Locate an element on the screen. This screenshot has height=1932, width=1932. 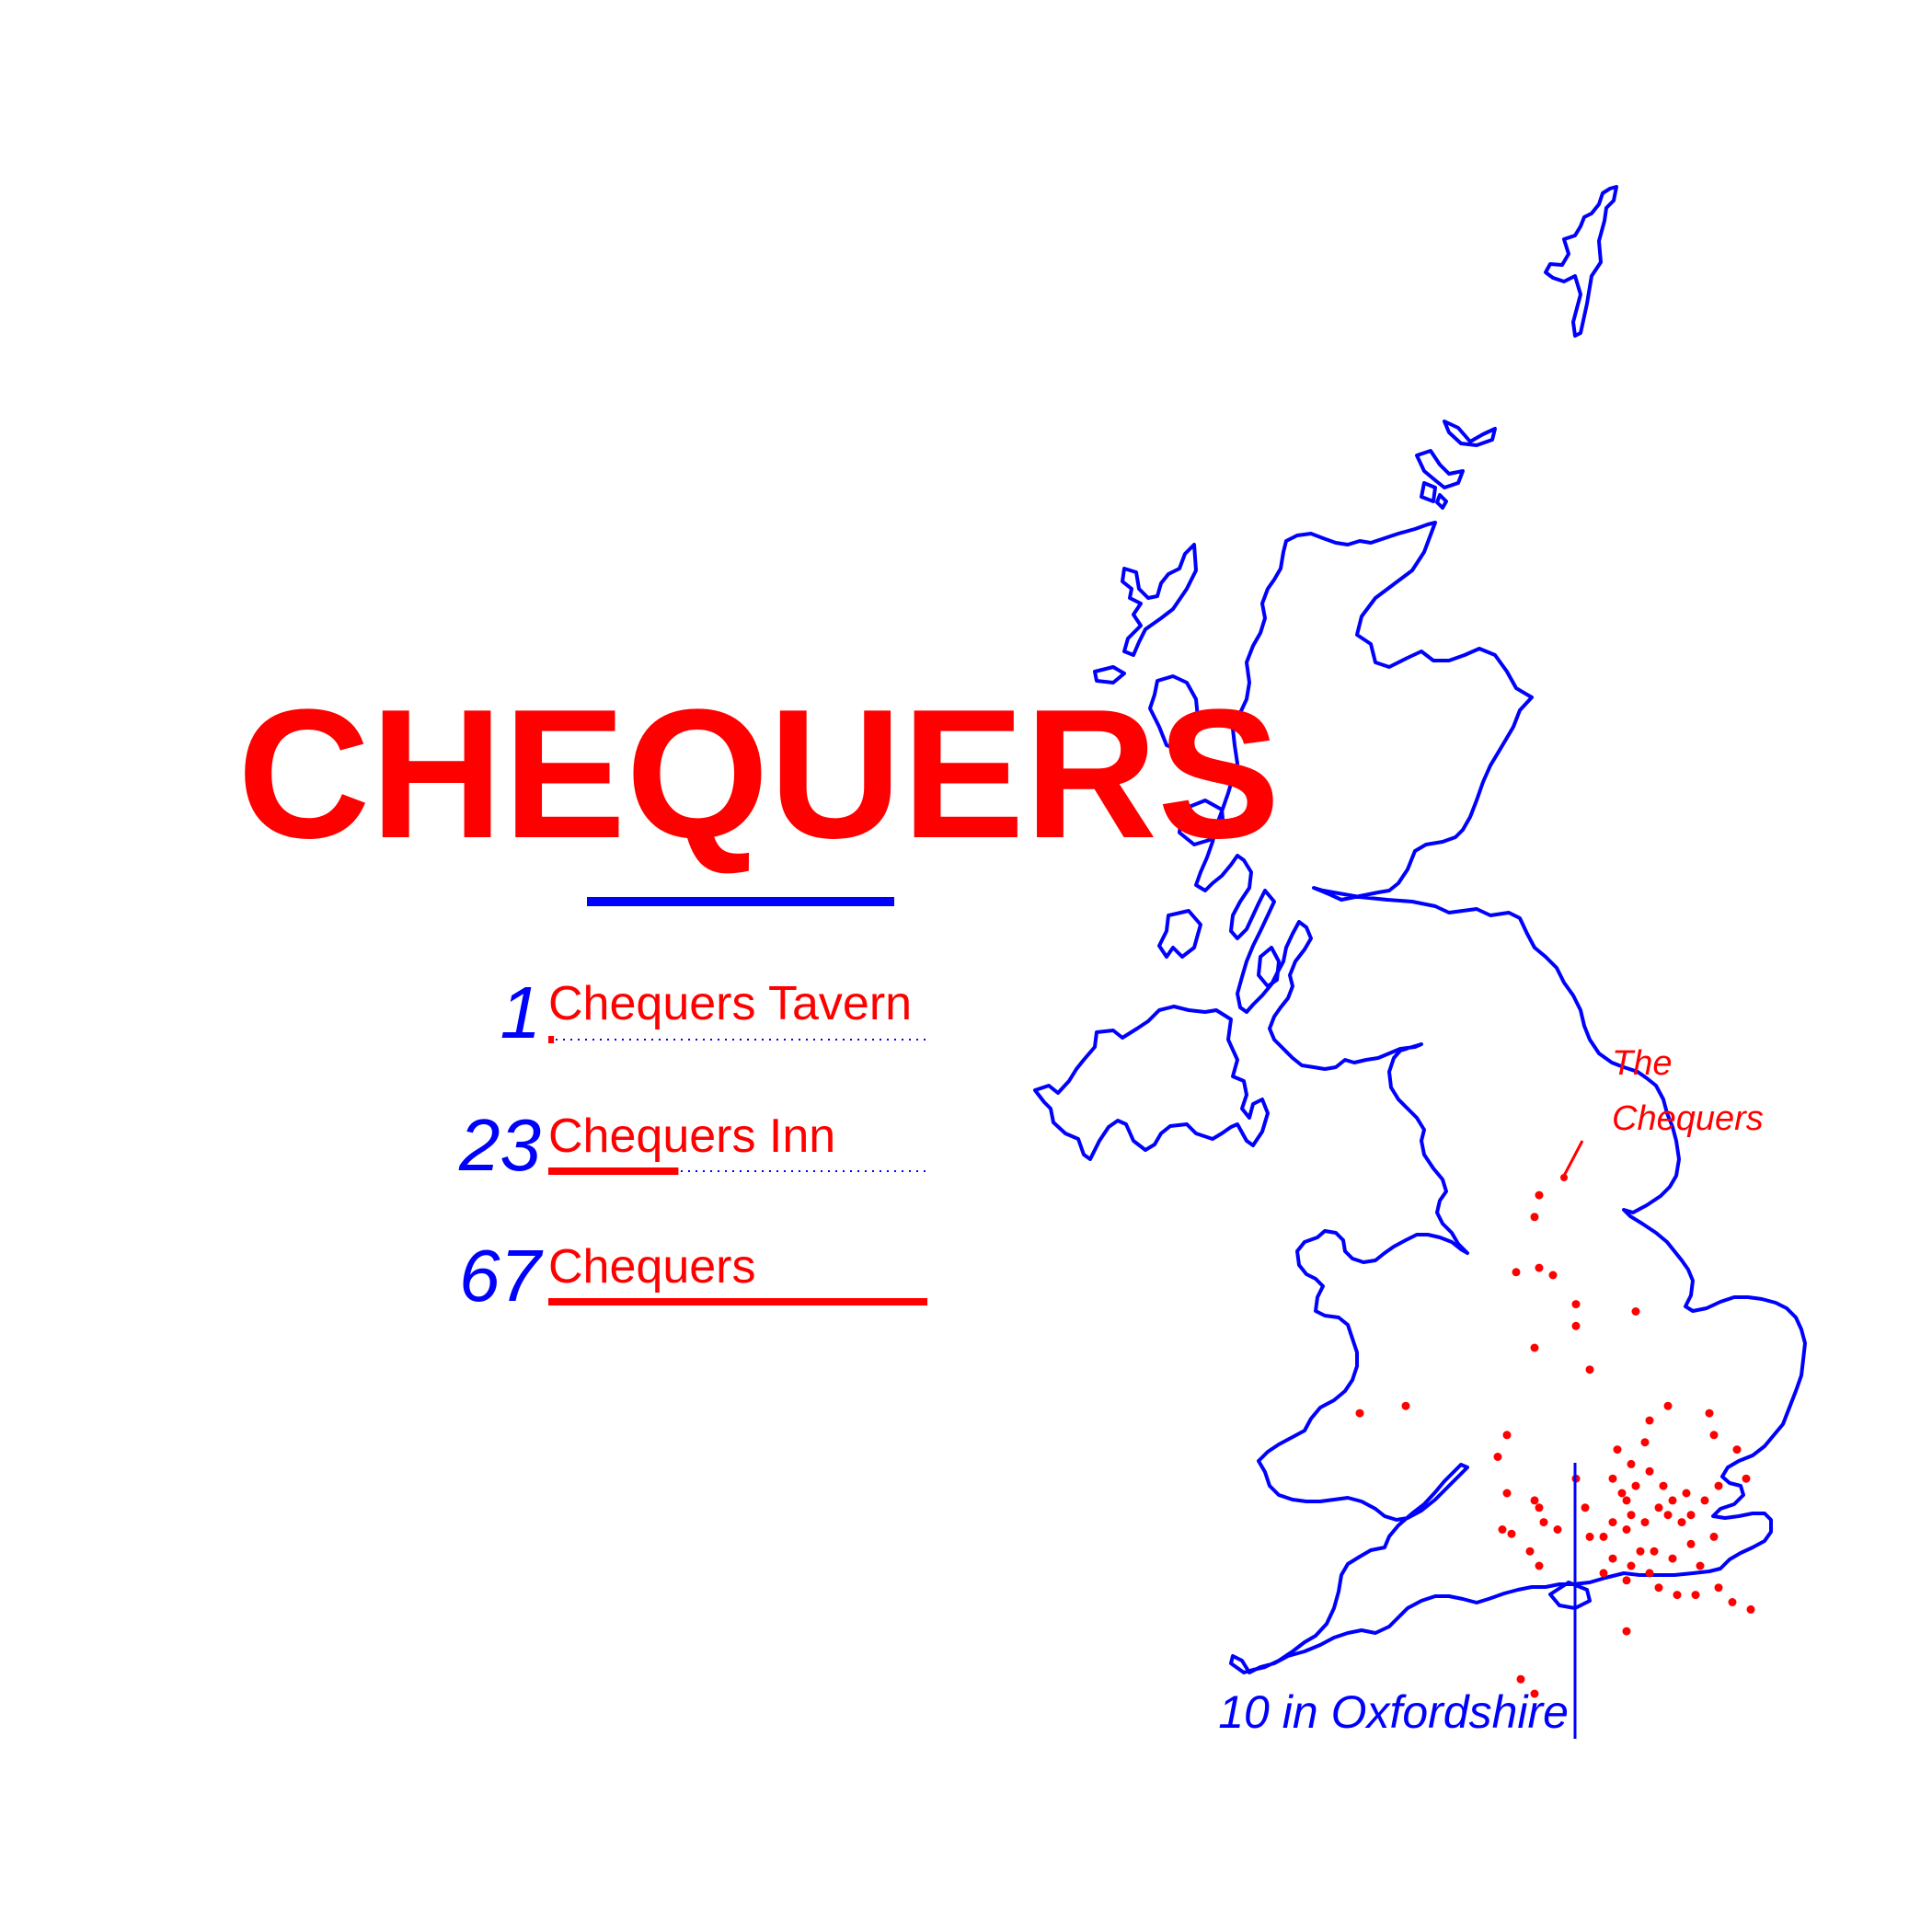
north-callout-point is located at coordinates (1564, 1177).